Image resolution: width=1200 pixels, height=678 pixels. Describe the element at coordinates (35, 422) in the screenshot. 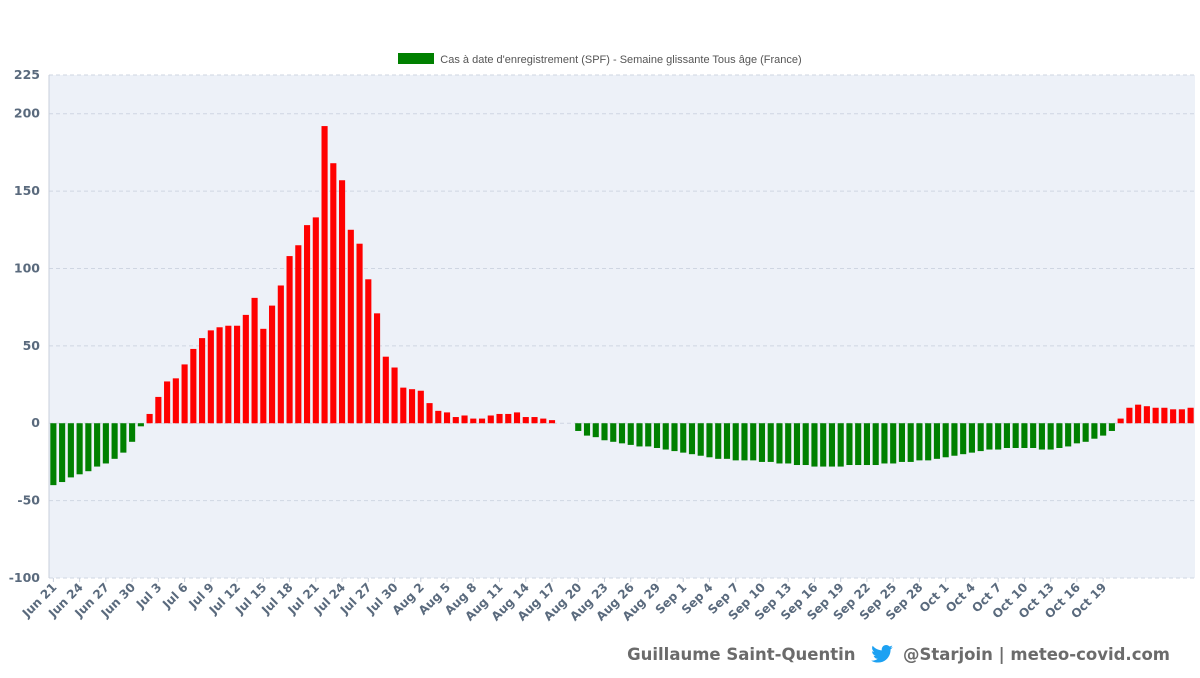

I see `y-tick-label: 0` at that location.